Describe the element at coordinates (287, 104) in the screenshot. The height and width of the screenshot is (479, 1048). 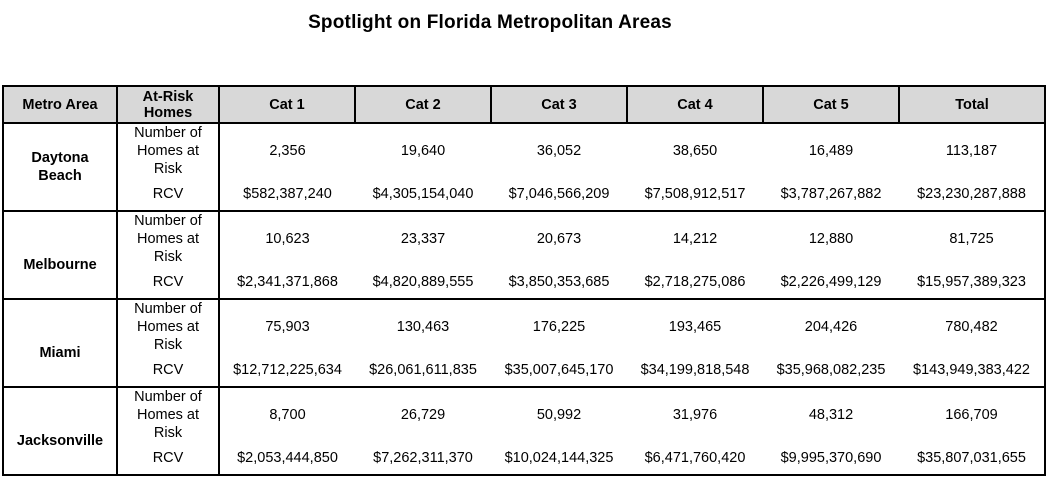
I see `header-cat1: Cat 1` at that location.